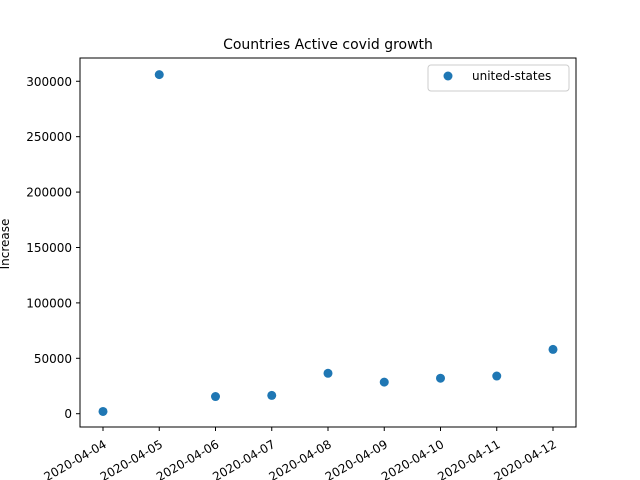 The image size is (640, 480). I want to click on legend-marker-united-states, so click(448, 76).